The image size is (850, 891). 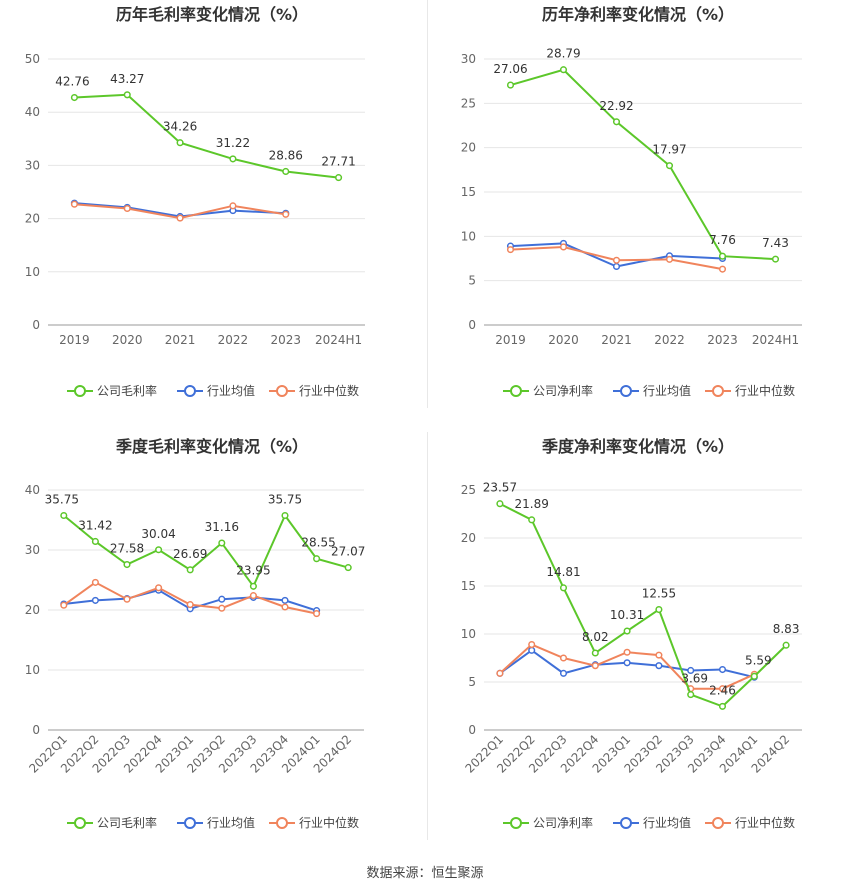 What do you see at coordinates (616, 106) in the screenshot?
I see `data-label: 22.92` at bounding box center [616, 106].